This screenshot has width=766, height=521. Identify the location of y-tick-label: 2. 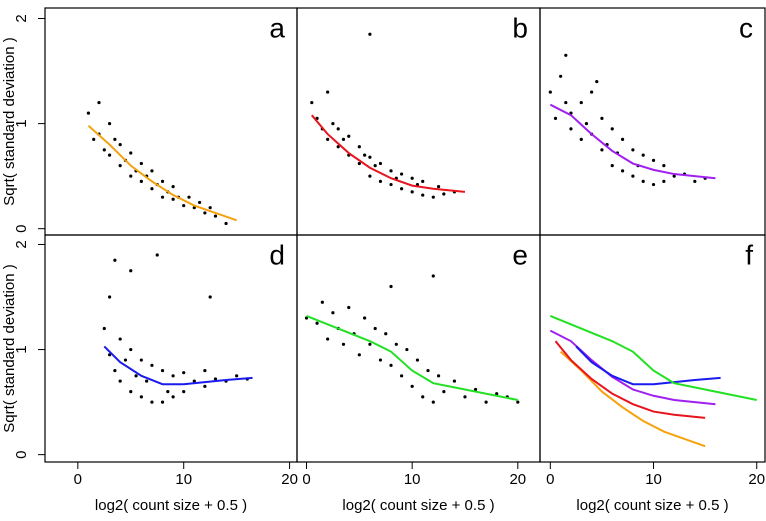
(21, 244).